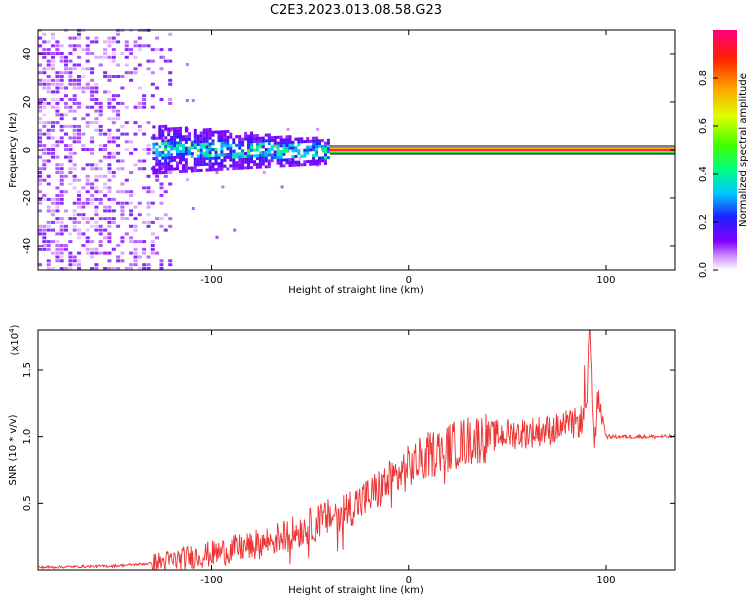  What do you see at coordinates (13, 150) in the screenshot?
I see `spectrogram-y-label: Frequency (Hz)` at bounding box center [13, 150].